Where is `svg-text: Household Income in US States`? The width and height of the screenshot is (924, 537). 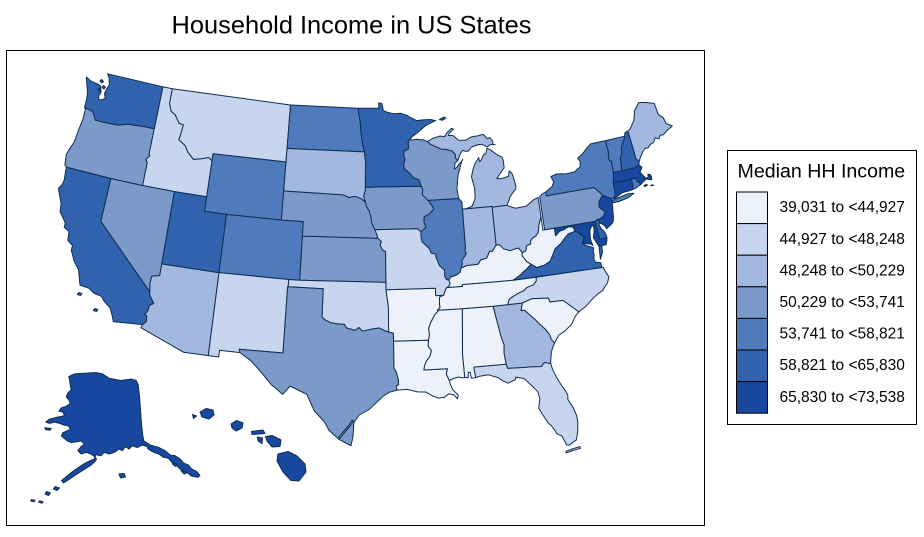
svg-text: Household Income in US States is located at coordinates (352, 26).